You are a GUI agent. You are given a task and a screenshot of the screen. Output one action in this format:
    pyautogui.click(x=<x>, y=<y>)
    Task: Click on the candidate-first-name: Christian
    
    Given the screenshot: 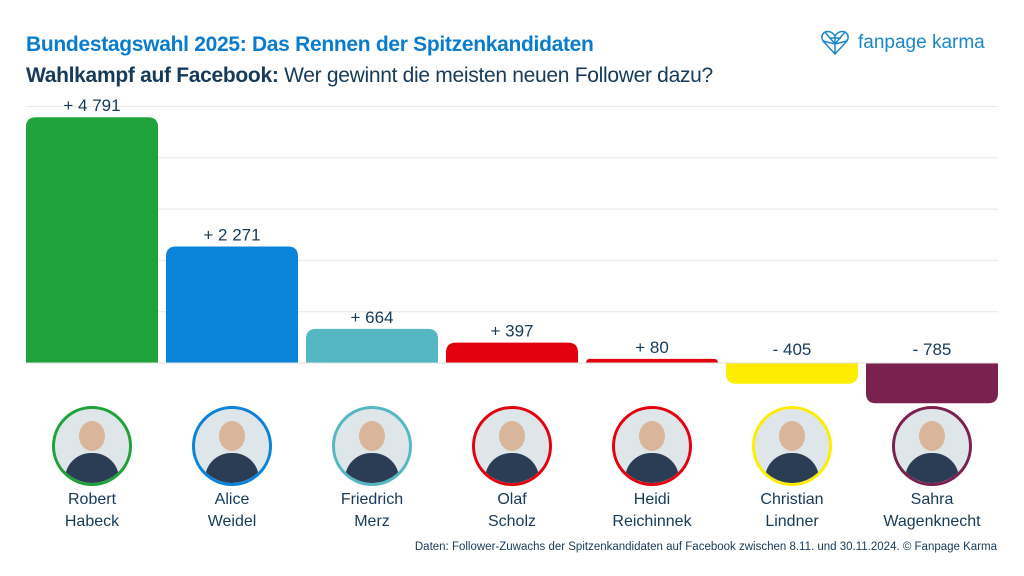 What is the action you would take?
    pyautogui.click(x=792, y=499)
    